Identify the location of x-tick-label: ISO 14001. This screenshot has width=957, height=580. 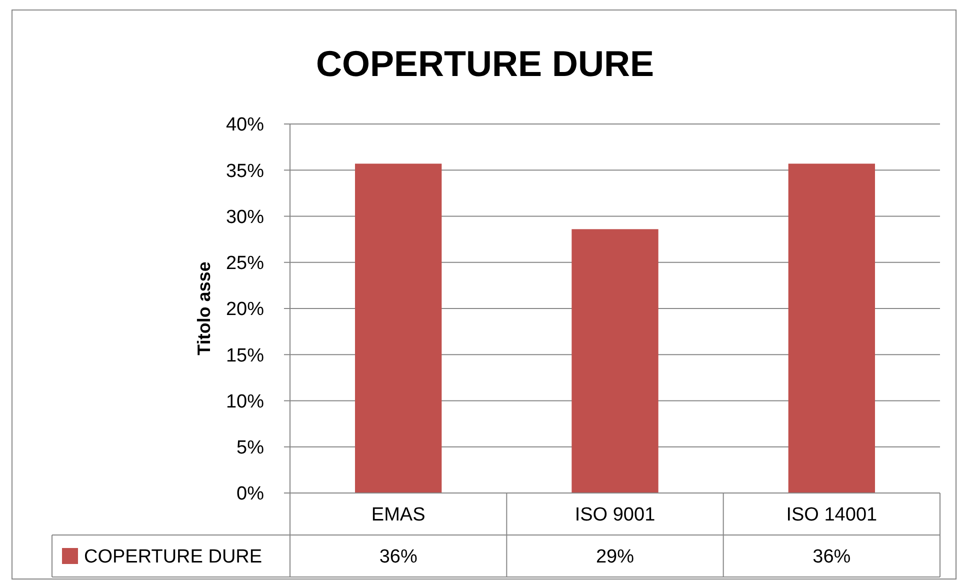
(832, 515).